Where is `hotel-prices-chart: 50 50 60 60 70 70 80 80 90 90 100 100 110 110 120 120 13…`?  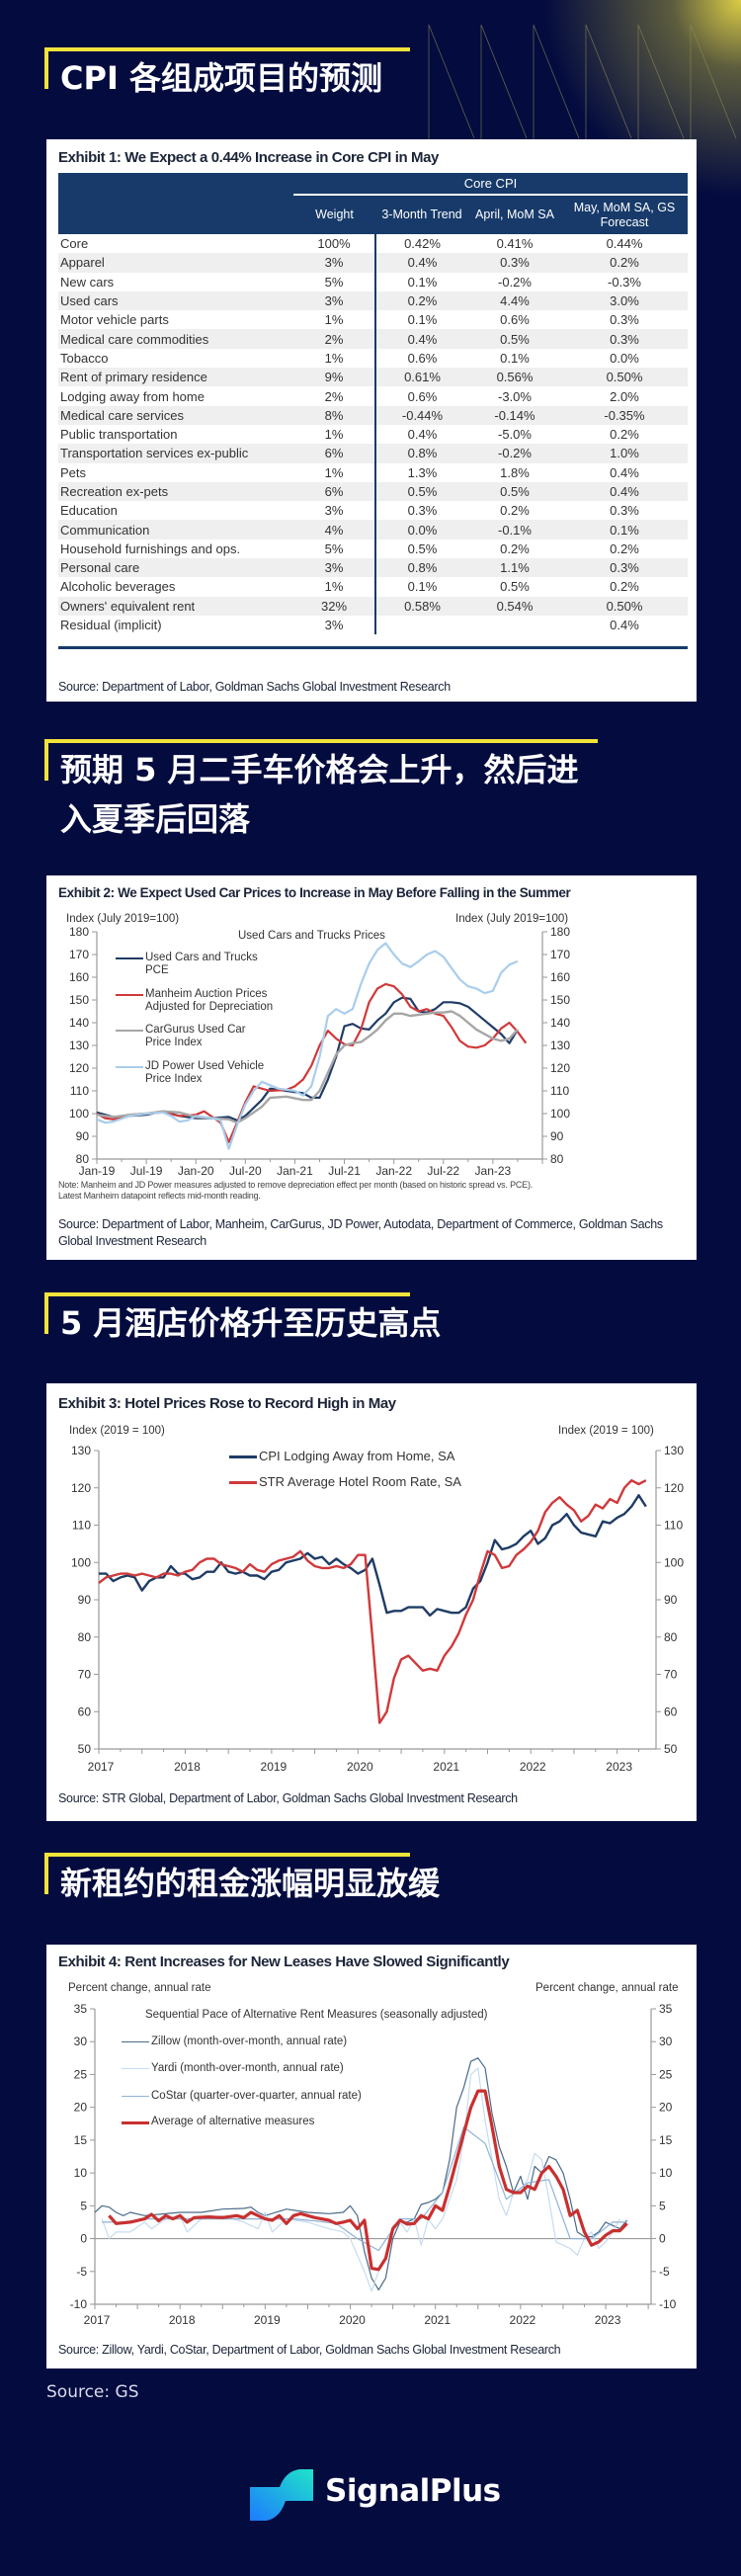
hotel-prices-chart: 50 50 60 60 70 70 80 80 90 90 100 100 110 110 120 120 13… is located at coordinates (377, 1609).